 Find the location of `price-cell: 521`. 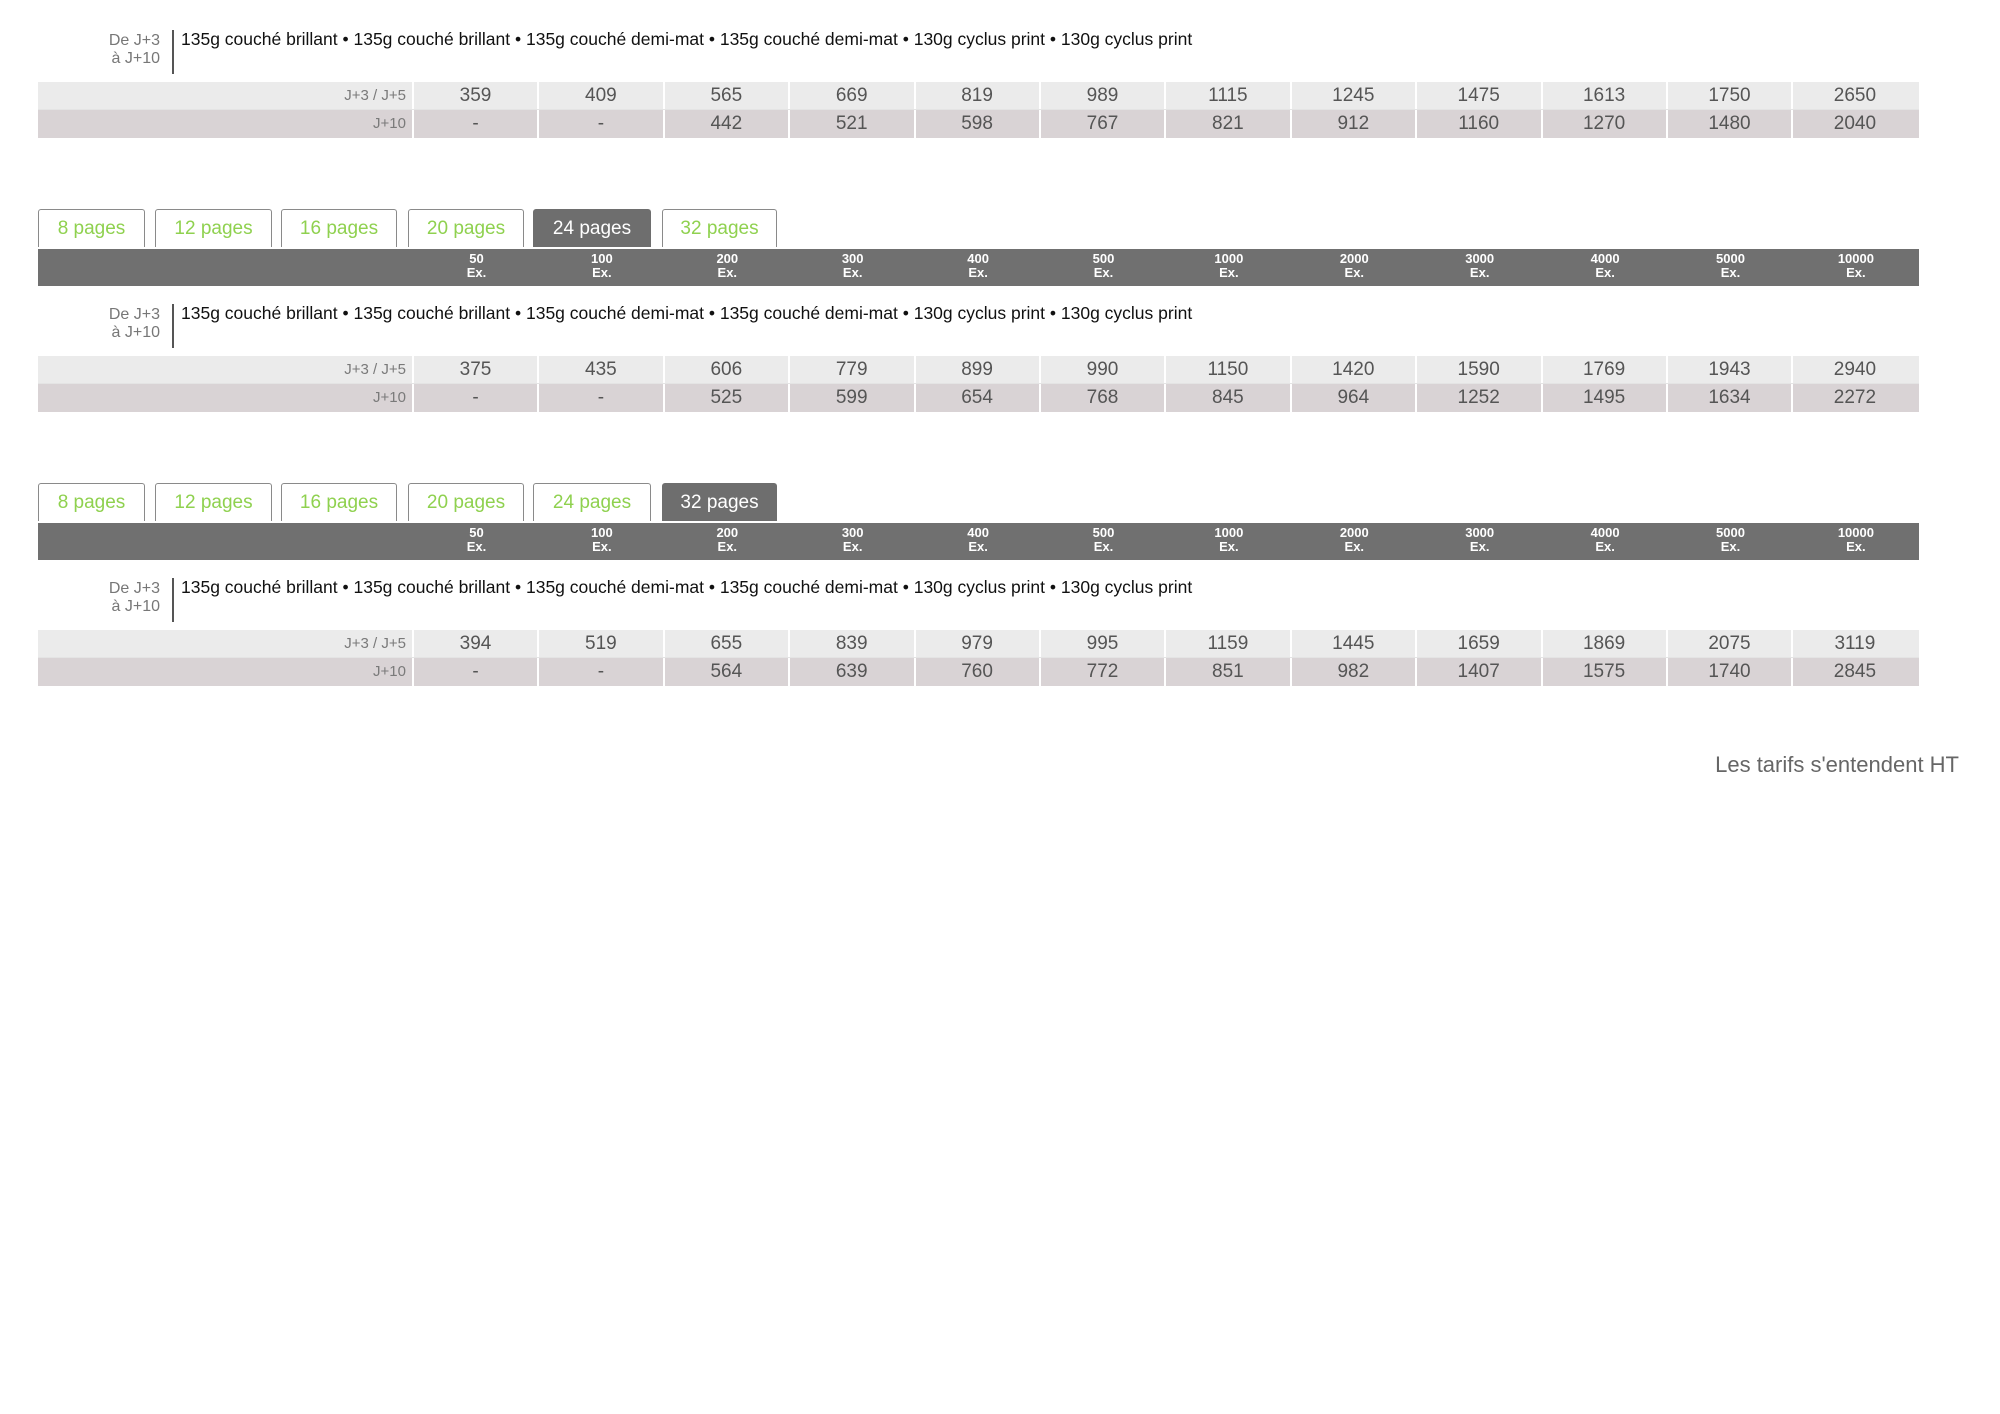

price-cell: 521 is located at coordinates (850, 124).